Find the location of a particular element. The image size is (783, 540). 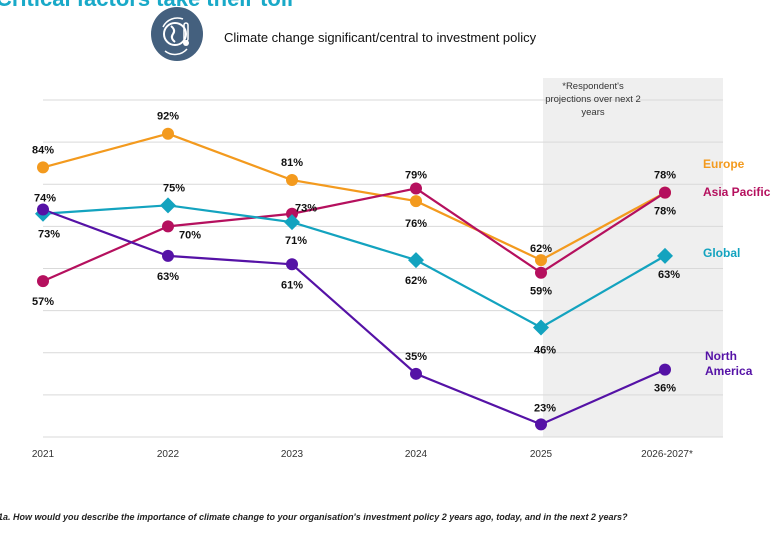

legend-label: Asia Pacific is located at coordinates (737, 192).